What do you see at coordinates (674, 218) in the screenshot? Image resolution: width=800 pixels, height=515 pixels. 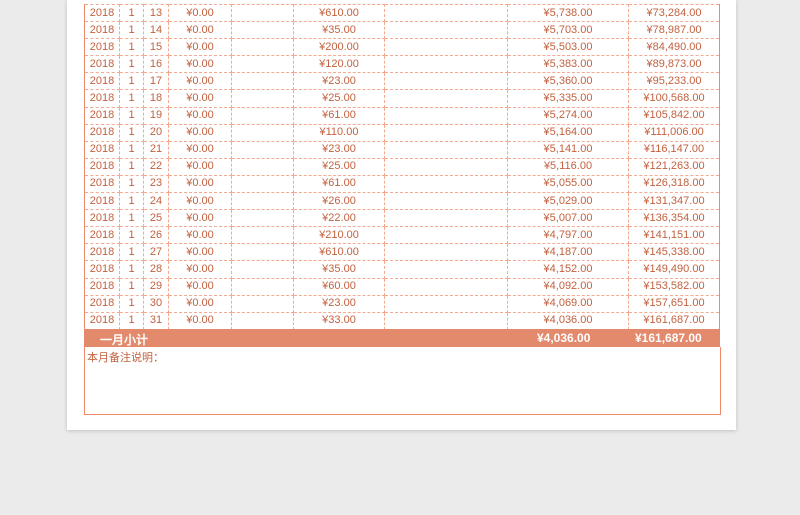 I see `cell-cumulative: ¥136,354.00` at bounding box center [674, 218].